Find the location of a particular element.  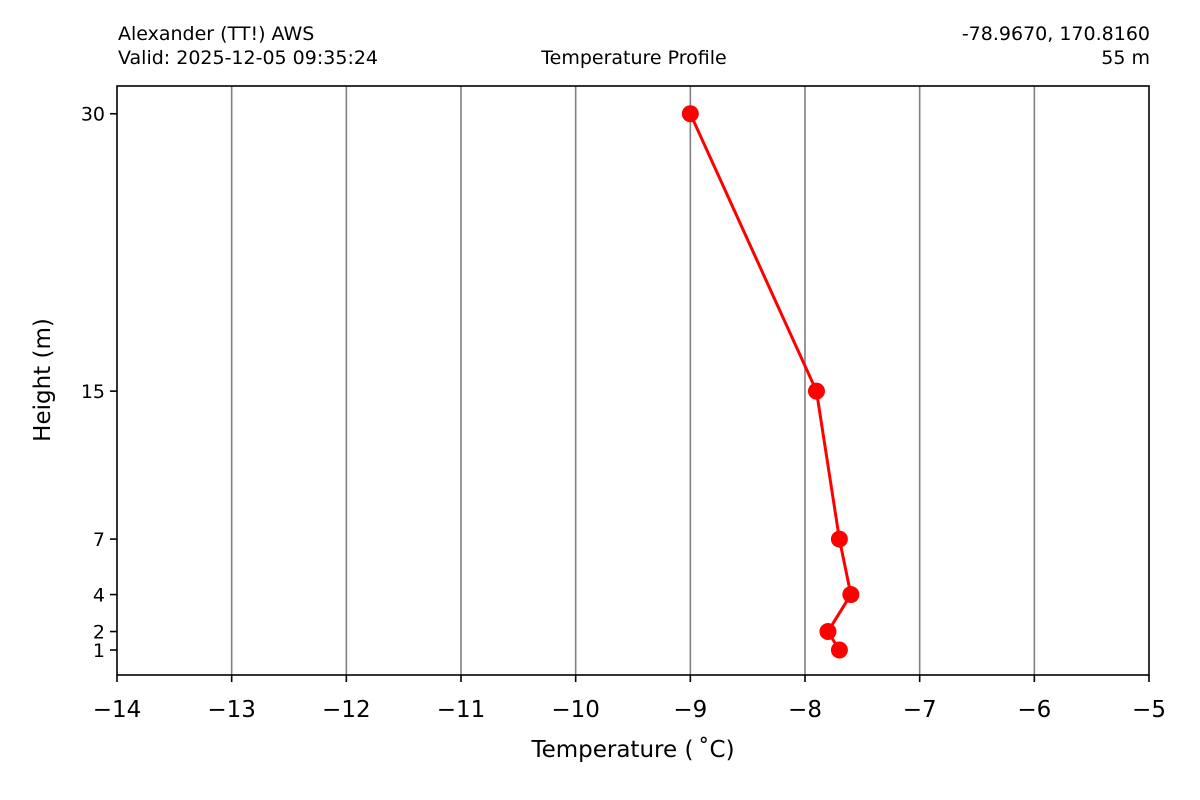

station-name: Alexander (TT!) AWS is located at coordinates (216, 34).